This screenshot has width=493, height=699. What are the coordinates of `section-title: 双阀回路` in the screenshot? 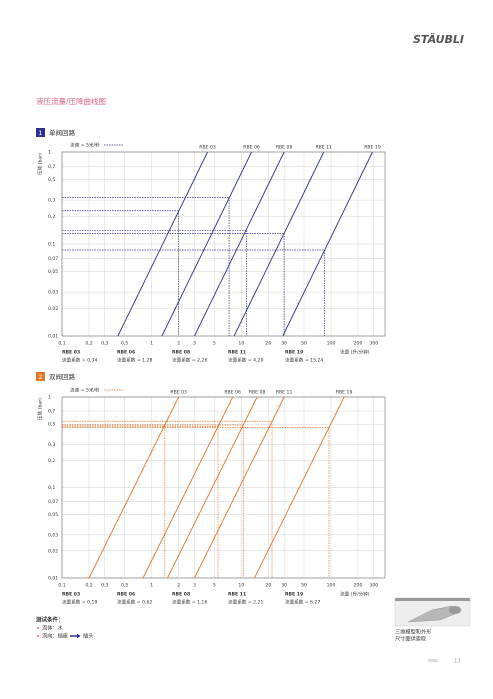 It's located at (62, 376).